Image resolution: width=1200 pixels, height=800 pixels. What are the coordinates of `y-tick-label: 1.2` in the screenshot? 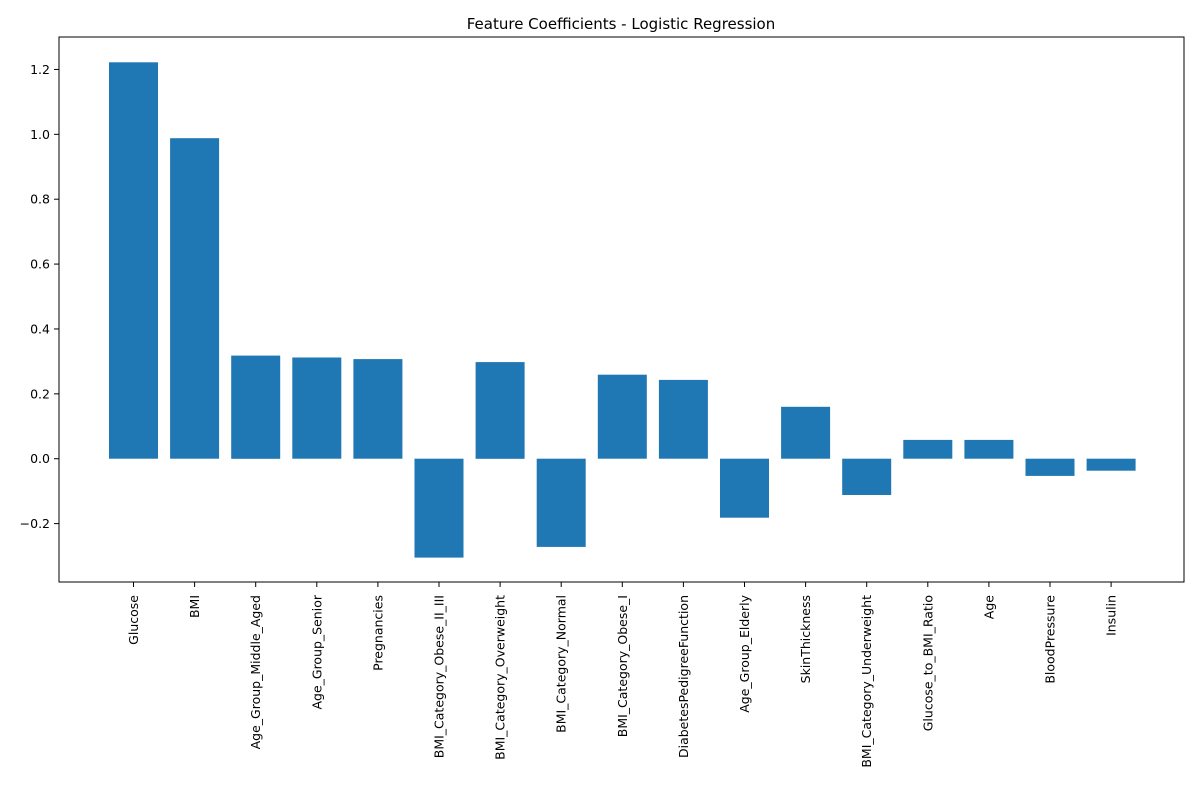 It's located at (40, 69).